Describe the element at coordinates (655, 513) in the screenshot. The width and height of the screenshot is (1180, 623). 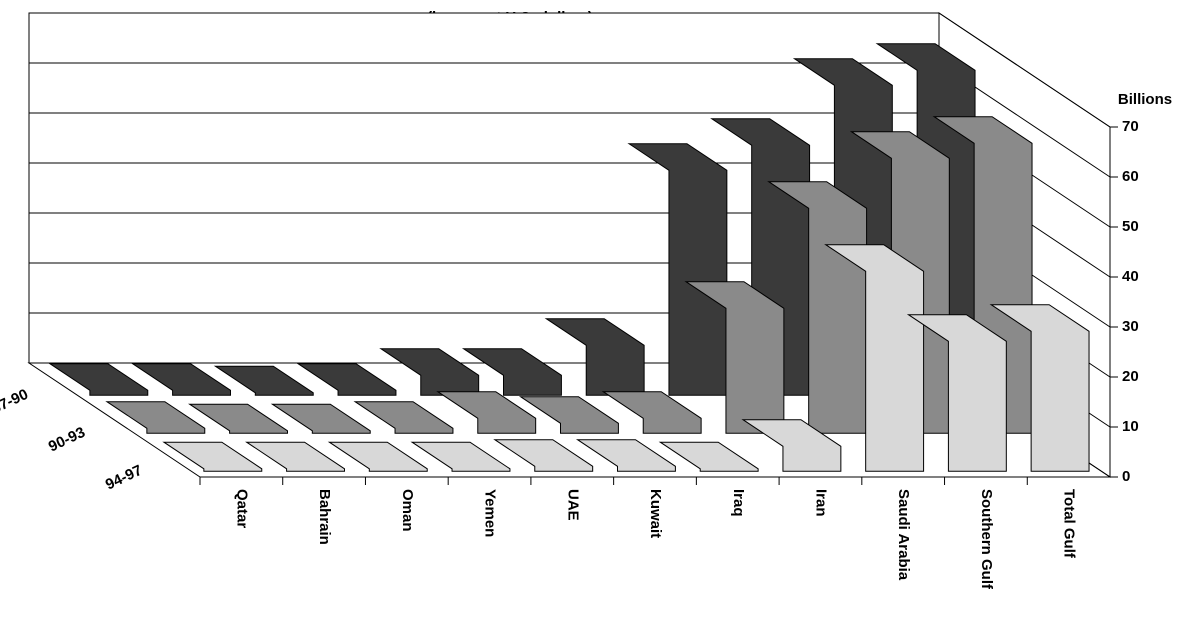
I see `x-tick-label: Kuwait` at that location.